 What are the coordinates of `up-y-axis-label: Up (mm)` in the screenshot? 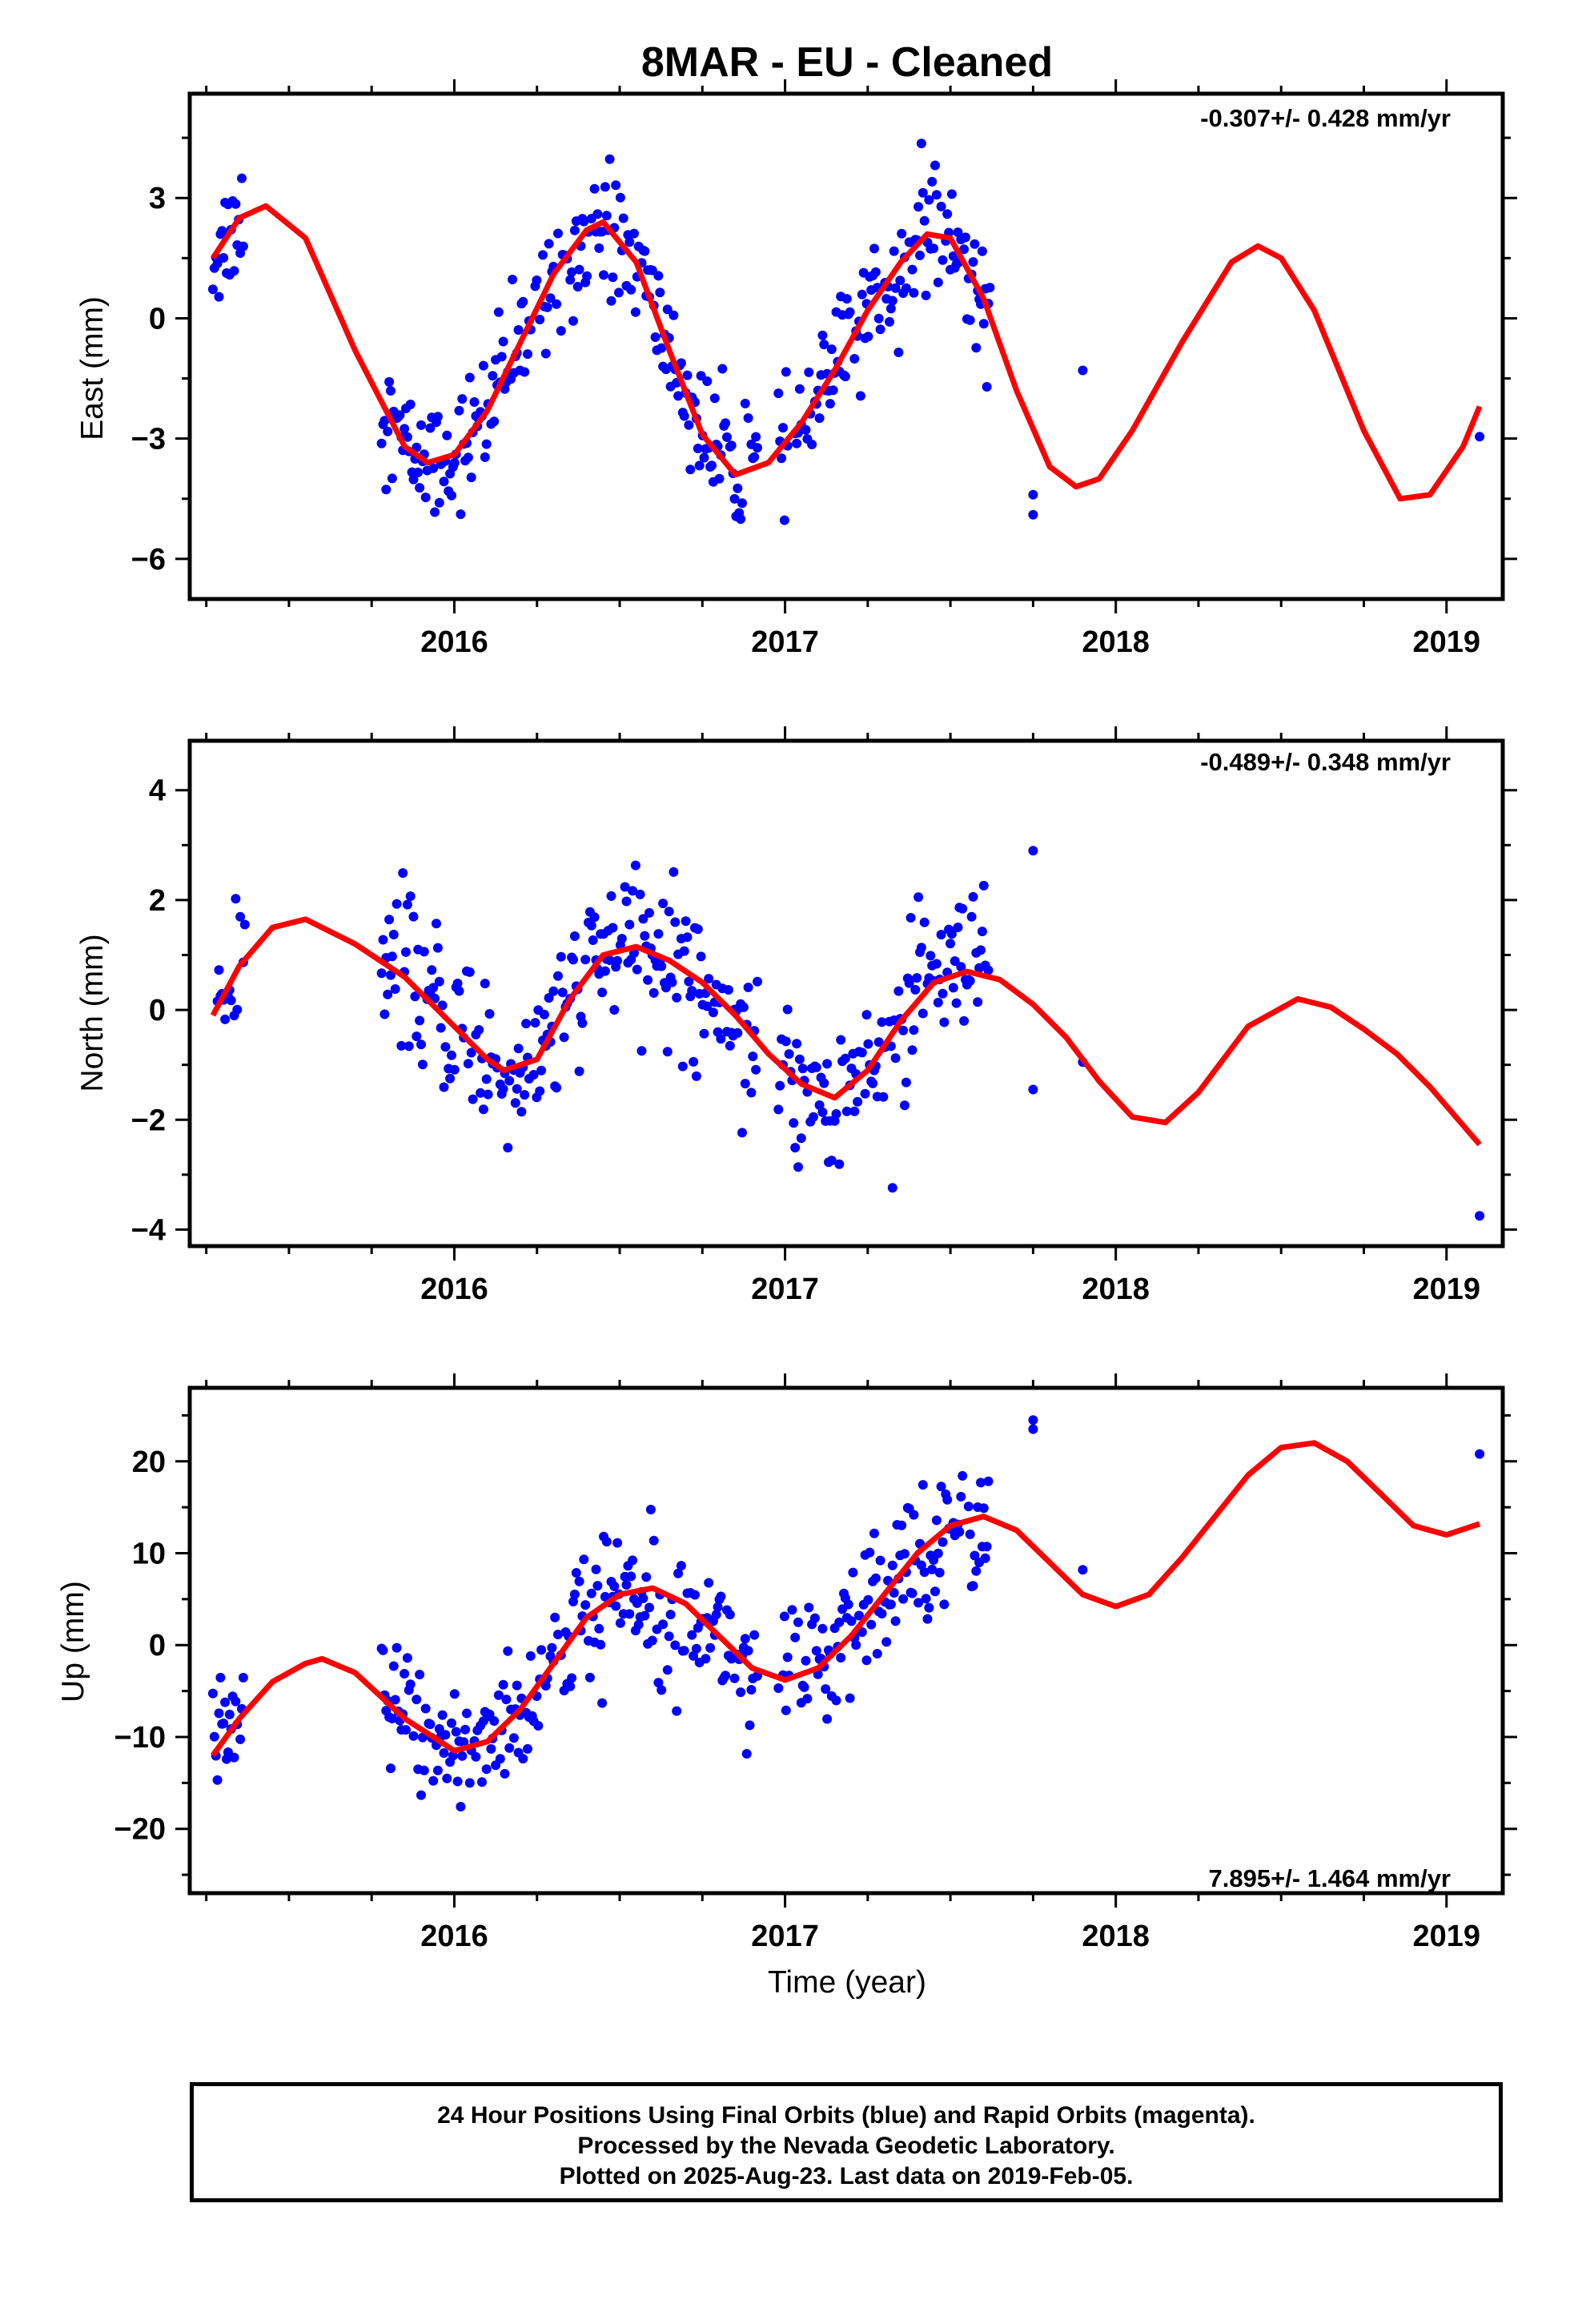 It's located at (73, 1642).